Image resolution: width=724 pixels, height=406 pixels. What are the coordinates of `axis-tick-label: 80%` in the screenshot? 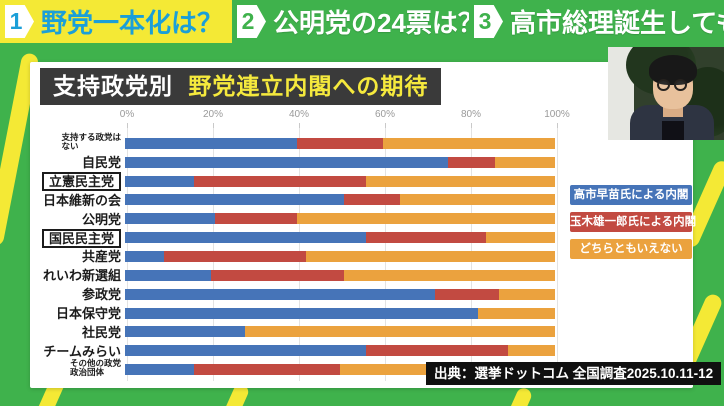 It's located at (470, 114).